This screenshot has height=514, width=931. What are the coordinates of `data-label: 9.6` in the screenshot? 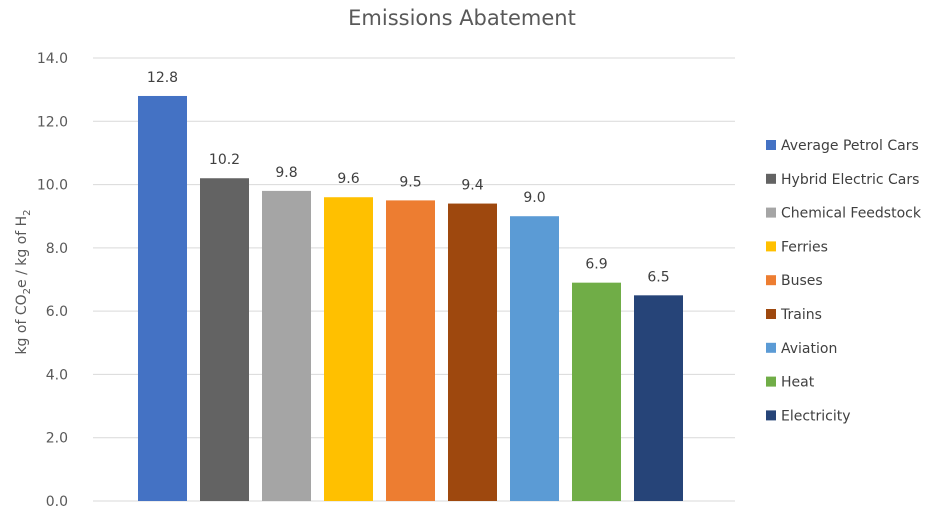 It's located at (348, 179).